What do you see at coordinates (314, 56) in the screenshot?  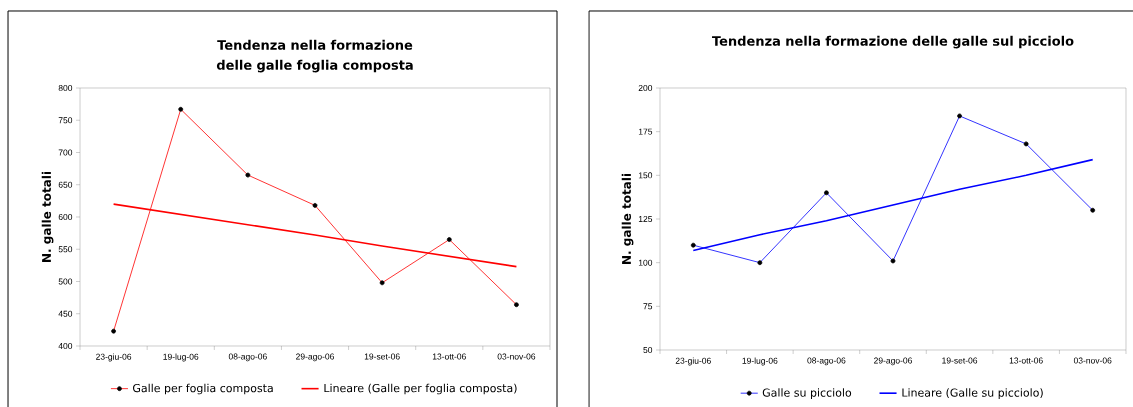 I see `chart-title: Tendenza nella formazione delle galle foglia composta` at bounding box center [314, 56].